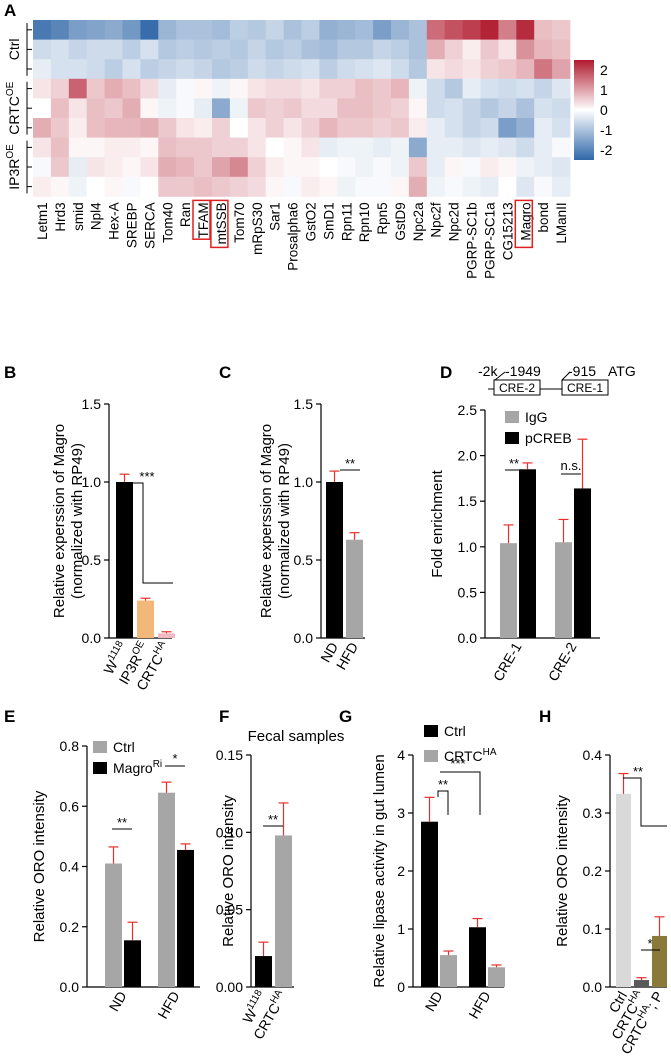  What do you see at coordinates (100, 747) in the screenshot?
I see `legend-swatch` at bounding box center [100, 747].